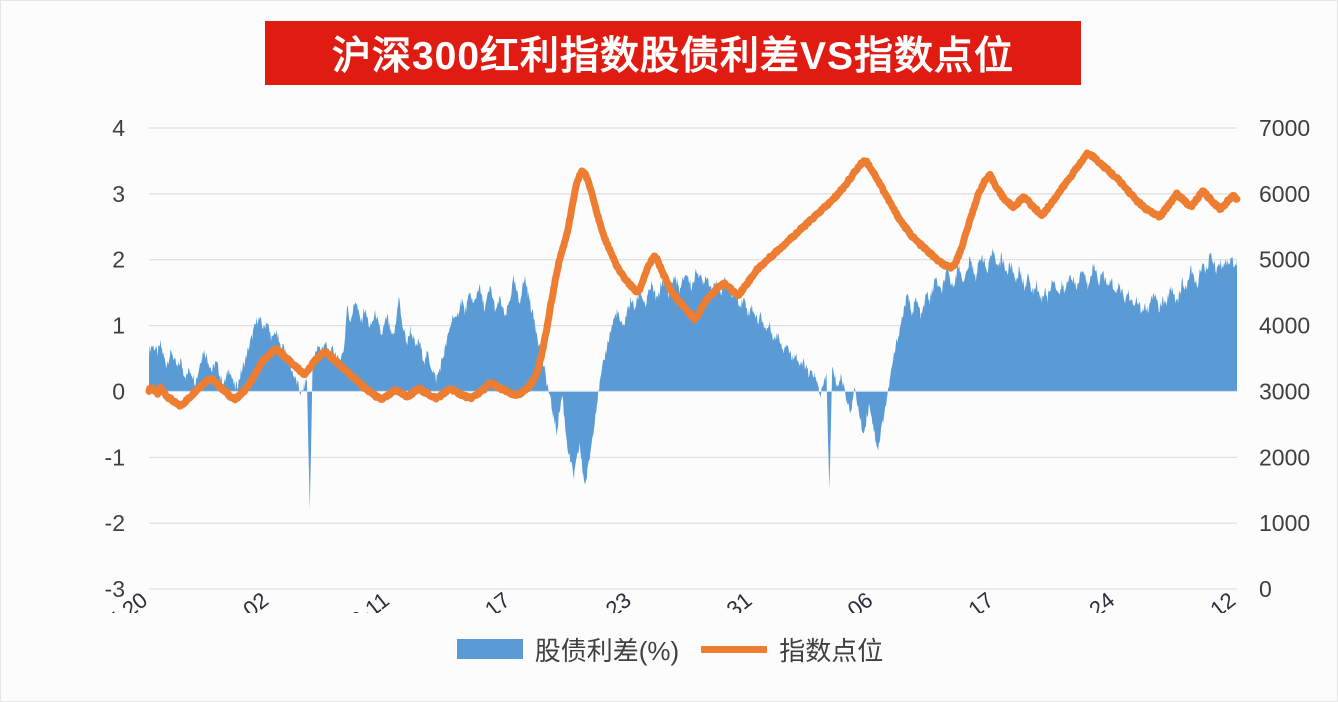  I want to click on svg-text: 2020-09-24, so click(1067, 600).